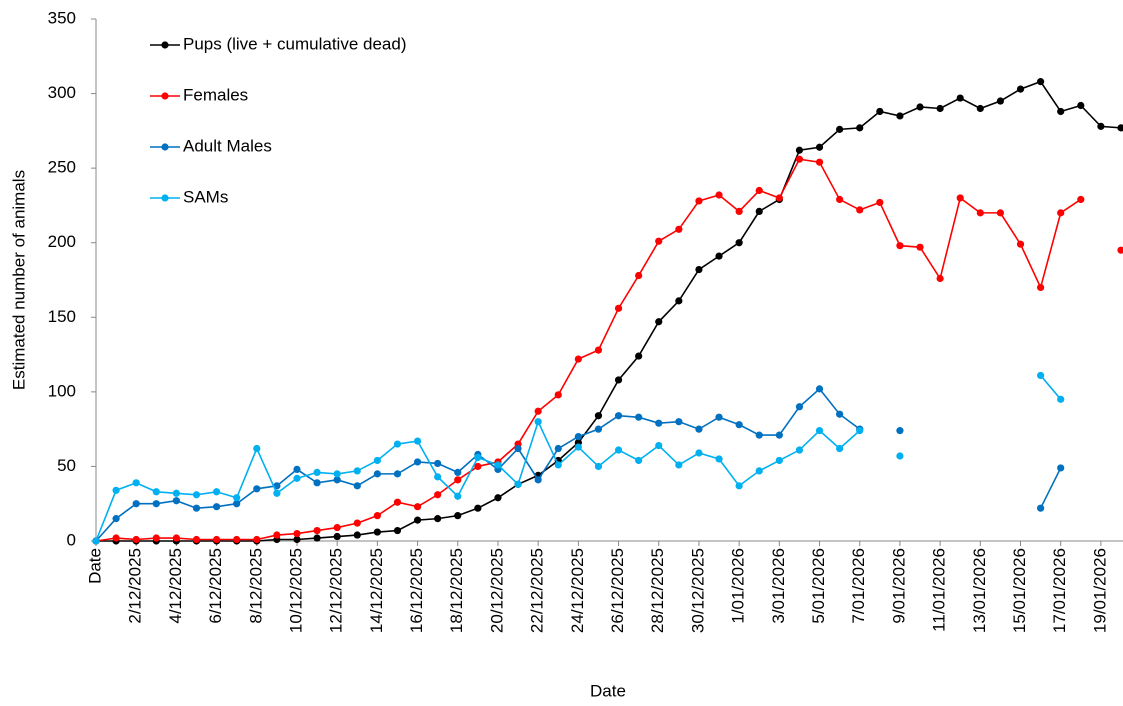 The width and height of the screenshot is (1123, 706). Describe the element at coordinates (62, 241) in the screenshot. I see `y-tick-label: 200` at that location.